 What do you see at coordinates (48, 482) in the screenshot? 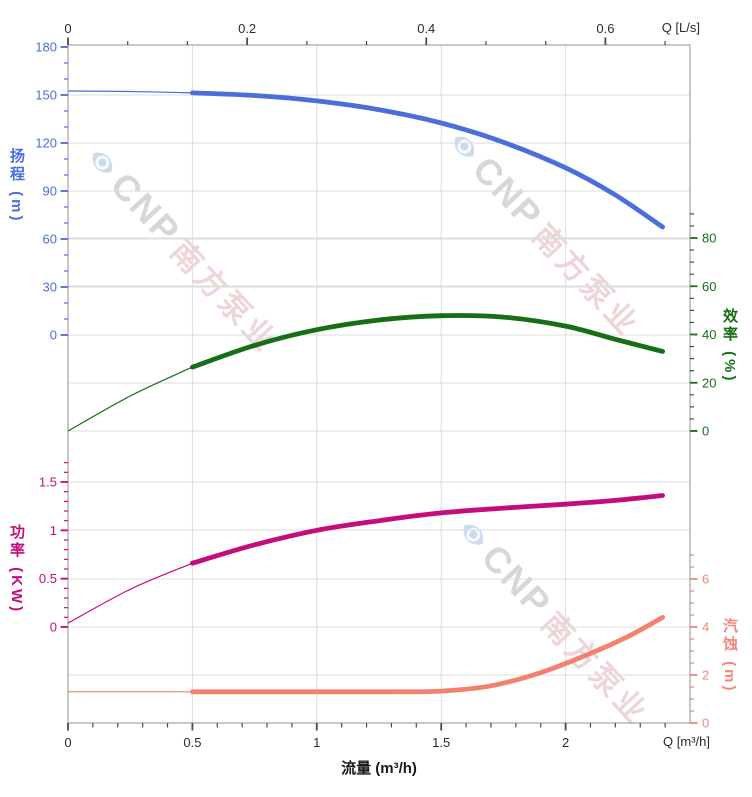
I see `y_power-tick-label: 1.5` at bounding box center [48, 482].